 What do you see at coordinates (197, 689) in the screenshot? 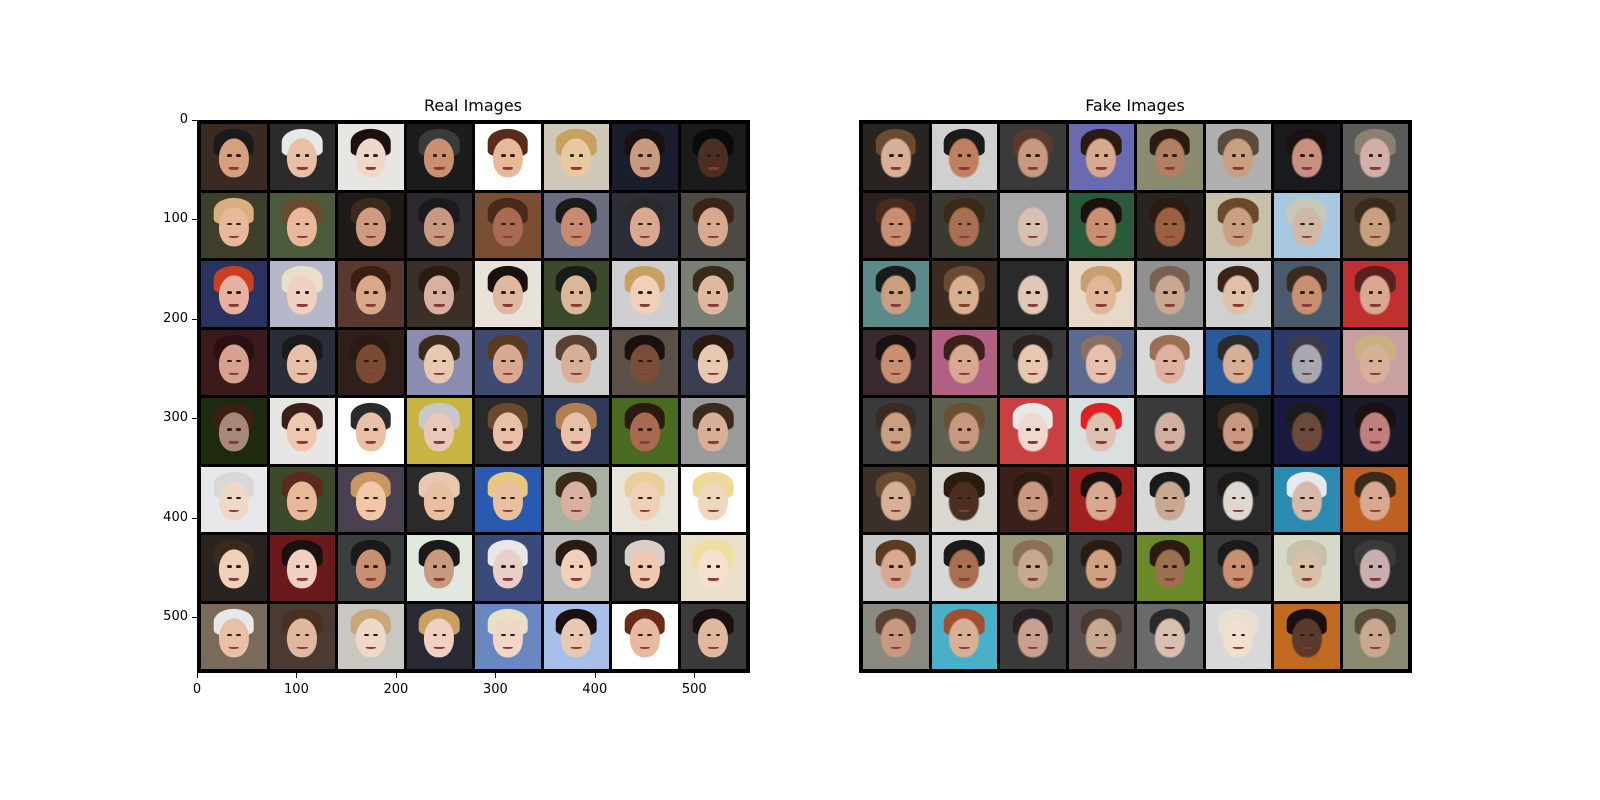
I see `x-tick-label: 0` at bounding box center [197, 689].